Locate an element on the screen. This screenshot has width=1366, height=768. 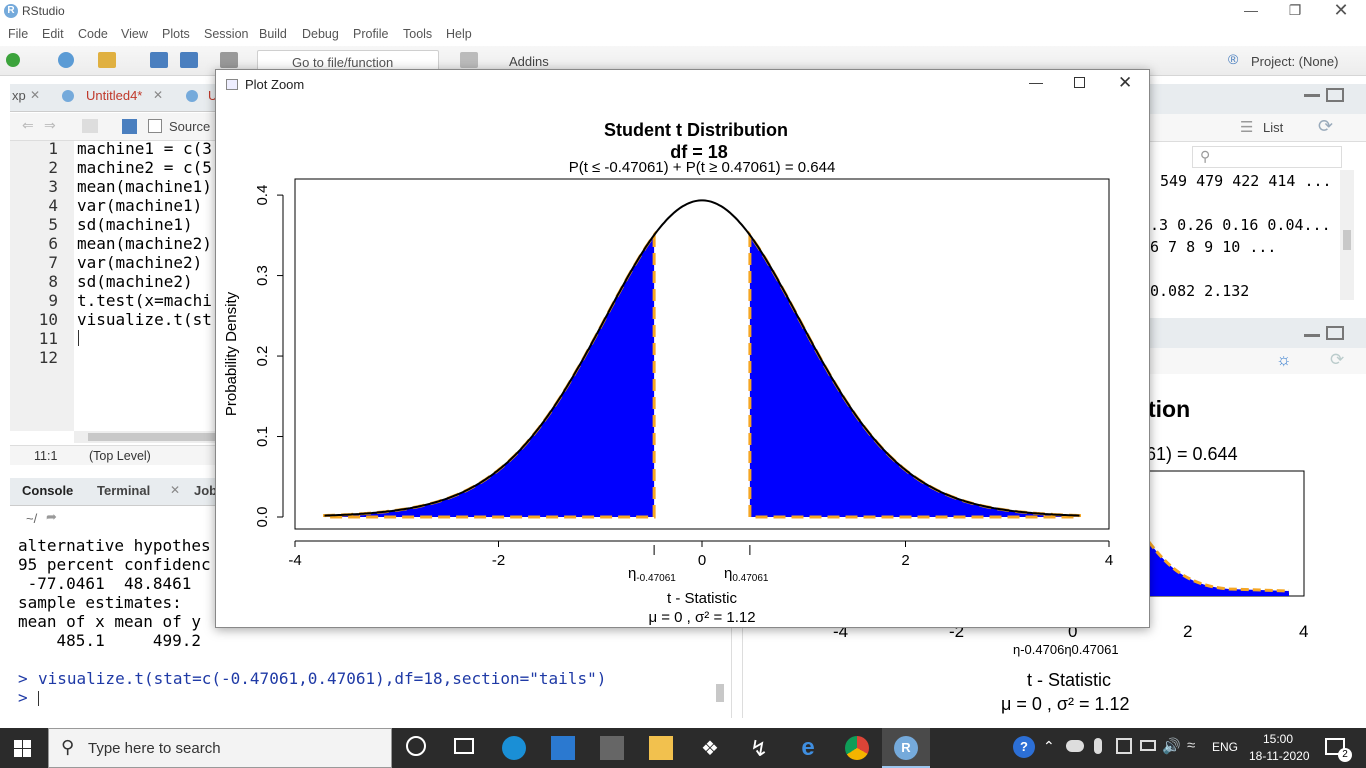
goto-file-input: Go to file/function is located at coordinates (348, 61).